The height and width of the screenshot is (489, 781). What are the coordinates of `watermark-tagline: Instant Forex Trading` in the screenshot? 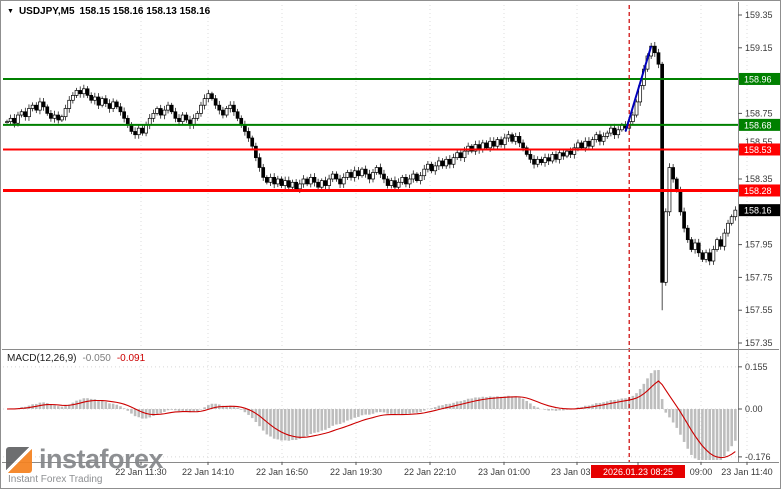 It's located at (55, 479).